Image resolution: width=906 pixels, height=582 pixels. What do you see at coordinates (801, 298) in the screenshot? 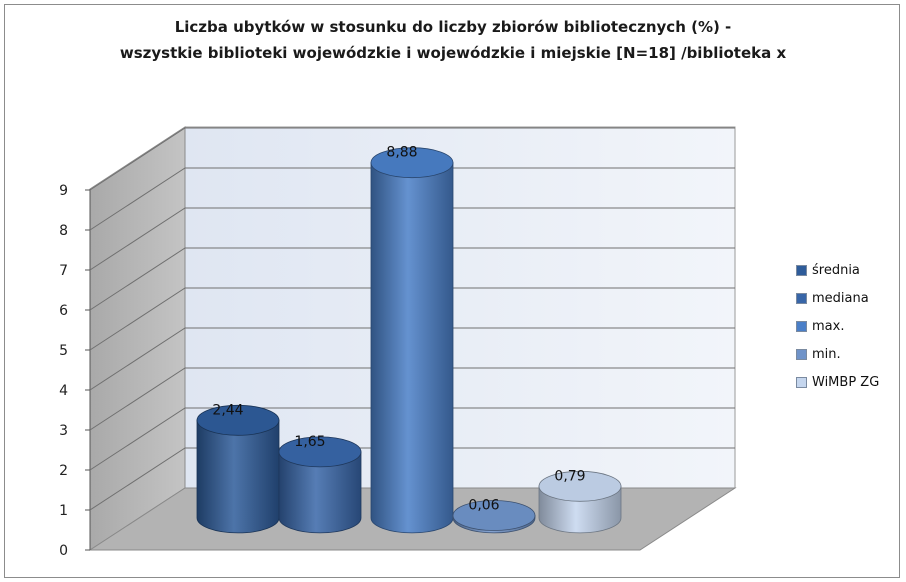
I see `legend-swatch-mediana` at bounding box center [801, 298].